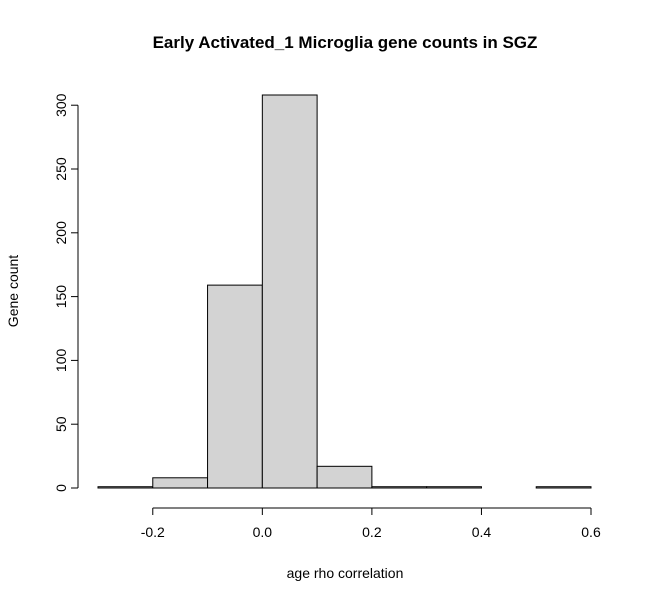  What do you see at coordinates (263, 532) in the screenshot?
I see `x-tick-label: 0.0` at bounding box center [263, 532].